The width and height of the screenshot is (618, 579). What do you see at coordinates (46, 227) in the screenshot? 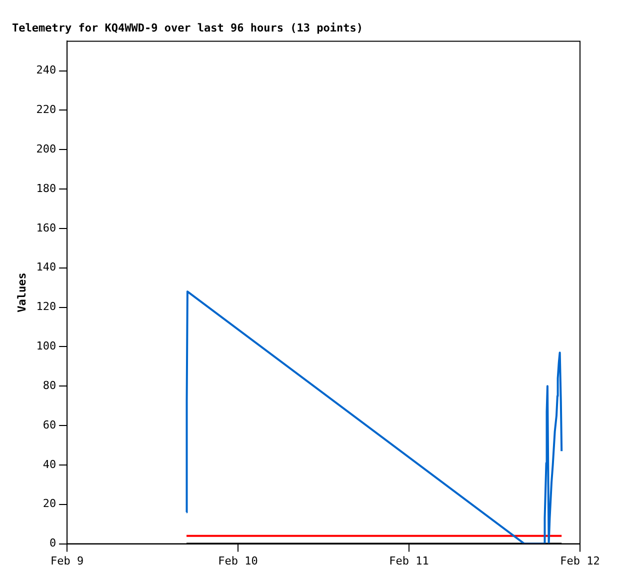
I see `y-tick-label: 160` at bounding box center [46, 227].